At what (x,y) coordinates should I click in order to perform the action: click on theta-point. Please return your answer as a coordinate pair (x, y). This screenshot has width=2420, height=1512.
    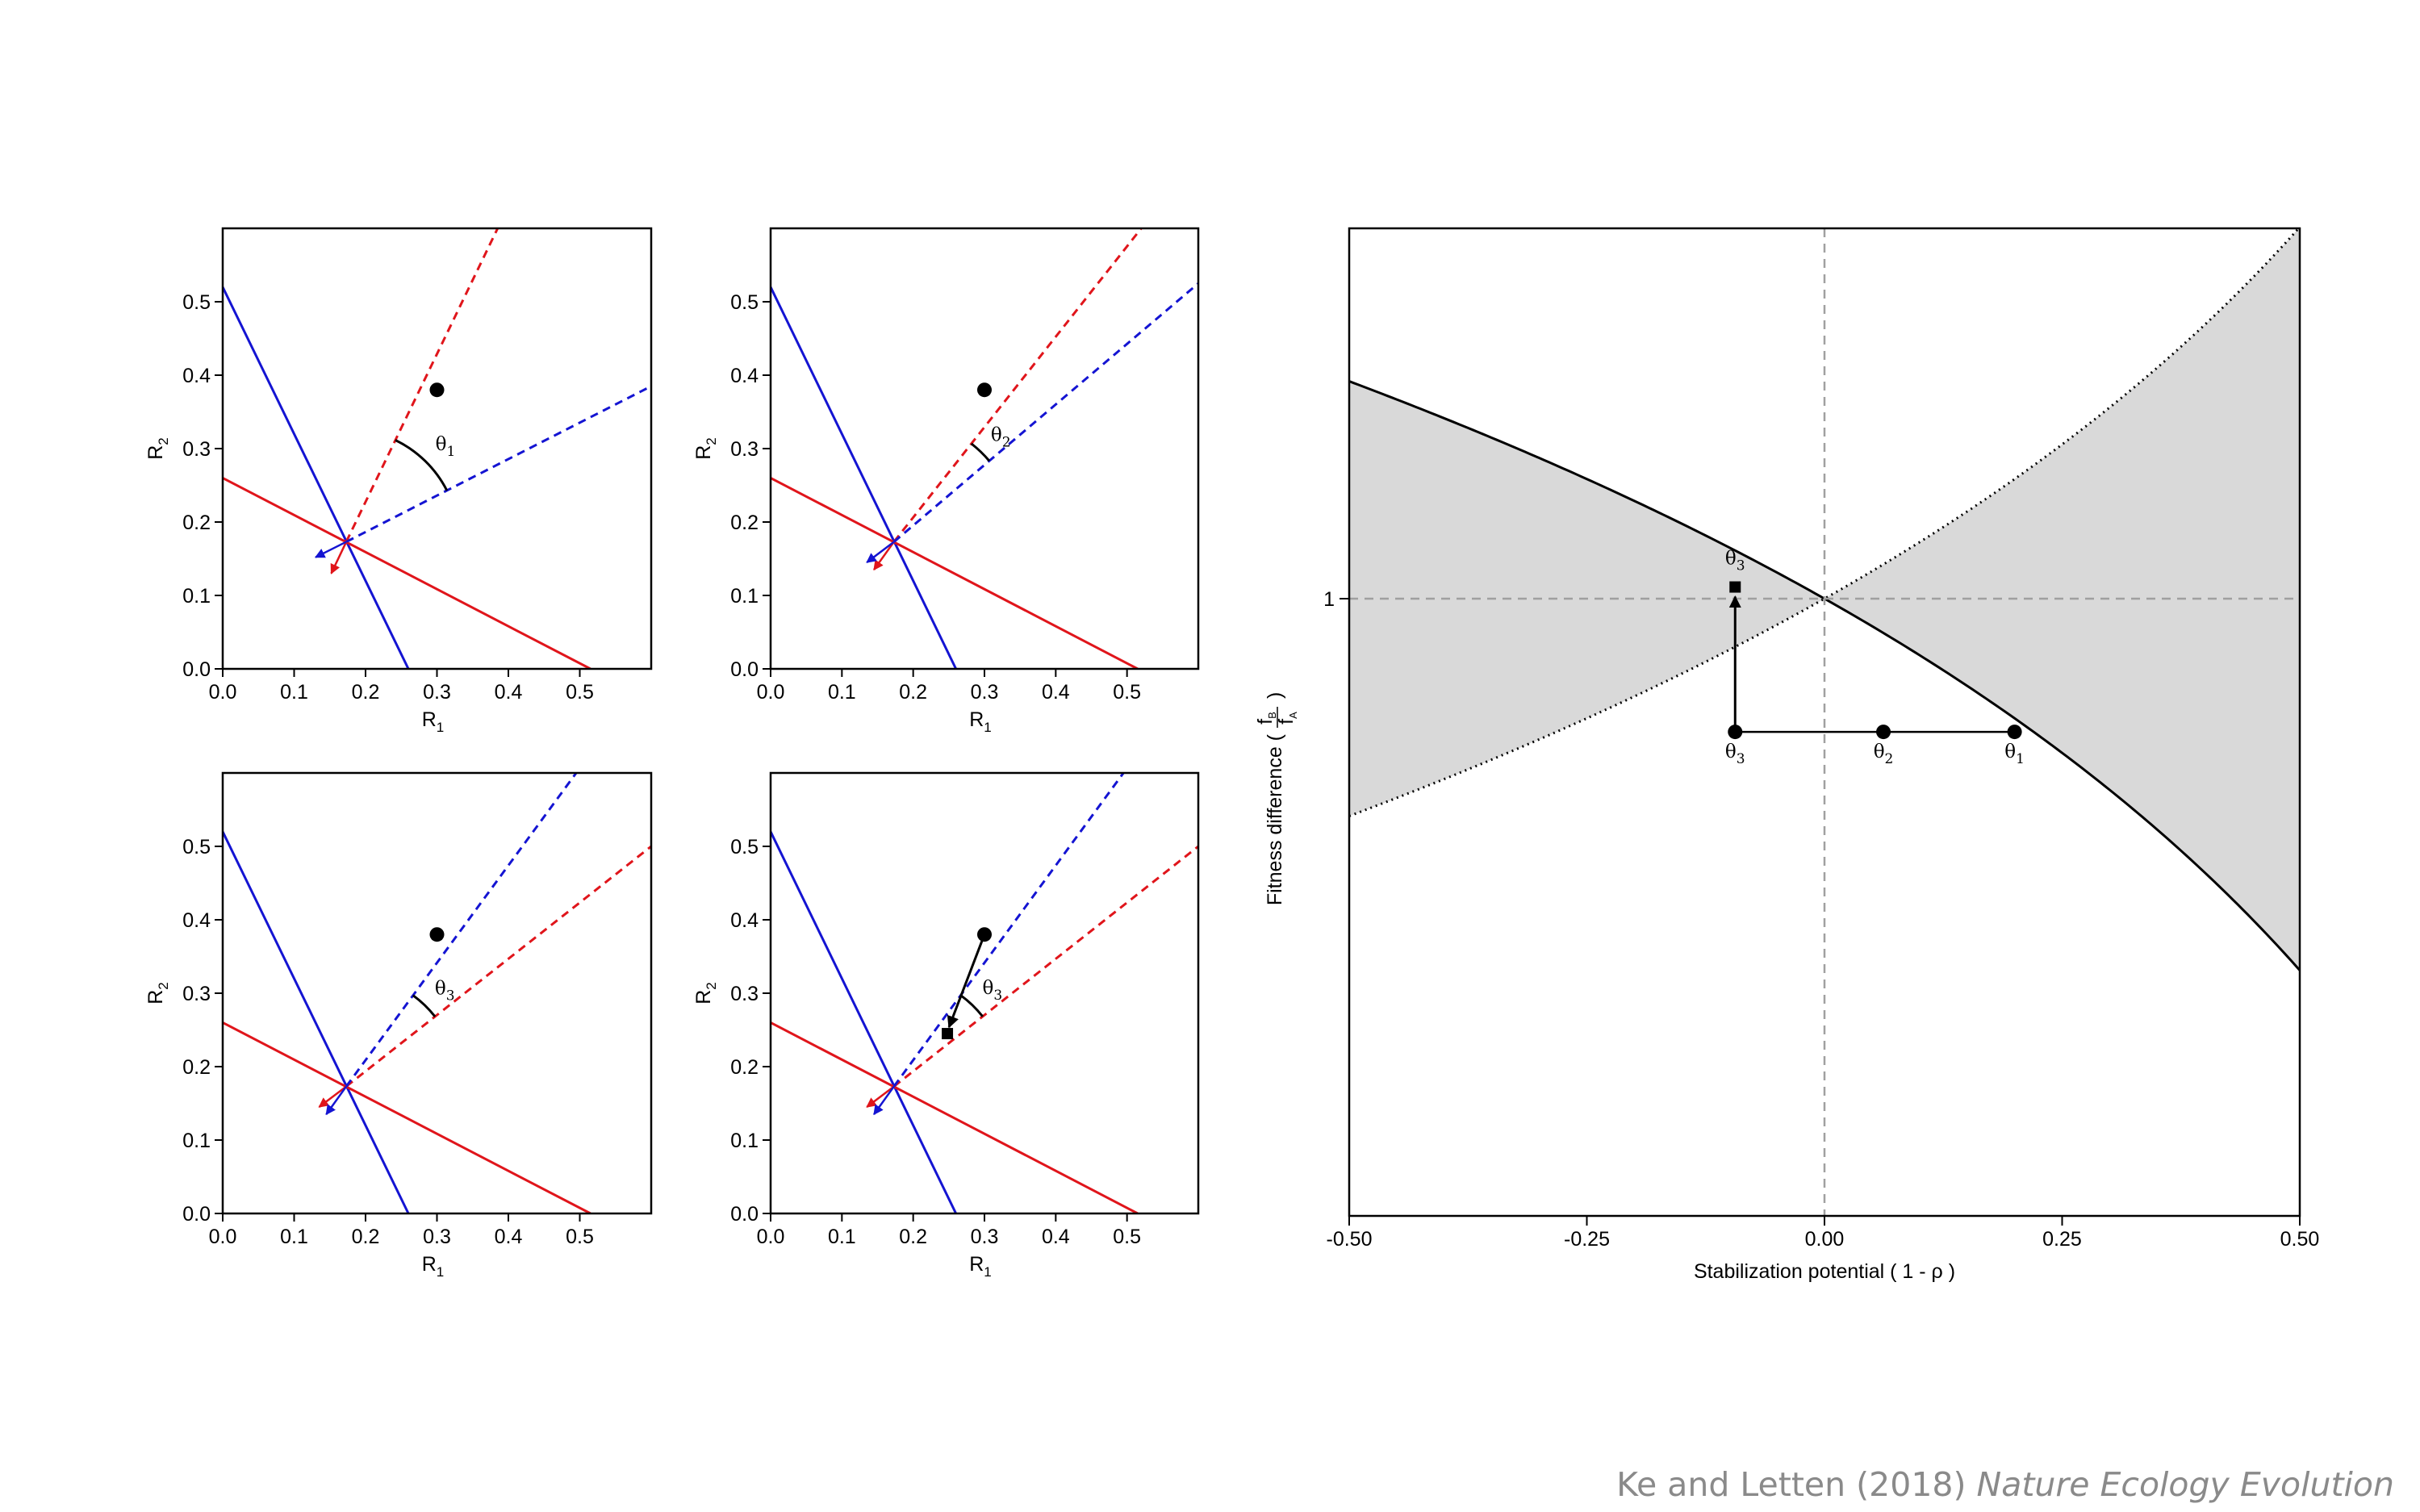
    Looking at the image, I should click on (1735, 732).